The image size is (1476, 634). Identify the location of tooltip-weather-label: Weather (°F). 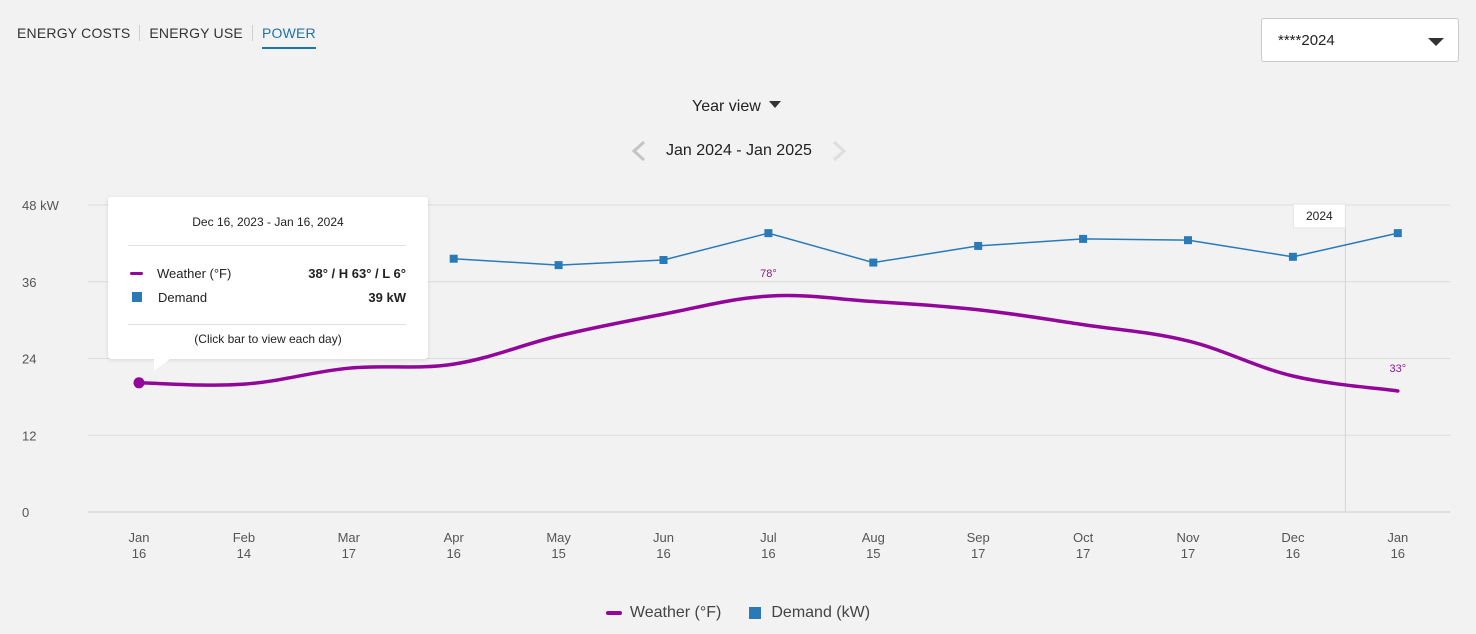
(194, 273).